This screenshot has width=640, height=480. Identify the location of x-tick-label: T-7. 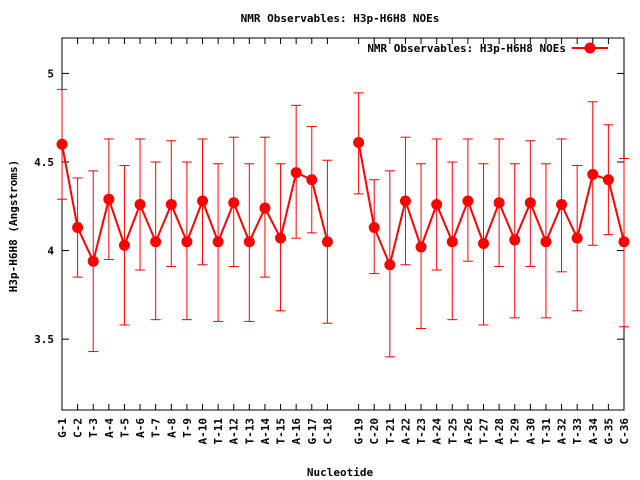
(156, 428).